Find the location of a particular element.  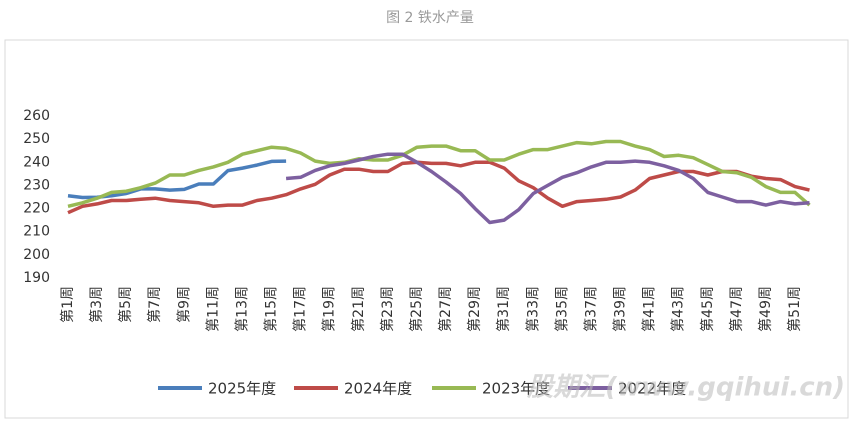

legend-label: 2023年度 is located at coordinates (516, 389).